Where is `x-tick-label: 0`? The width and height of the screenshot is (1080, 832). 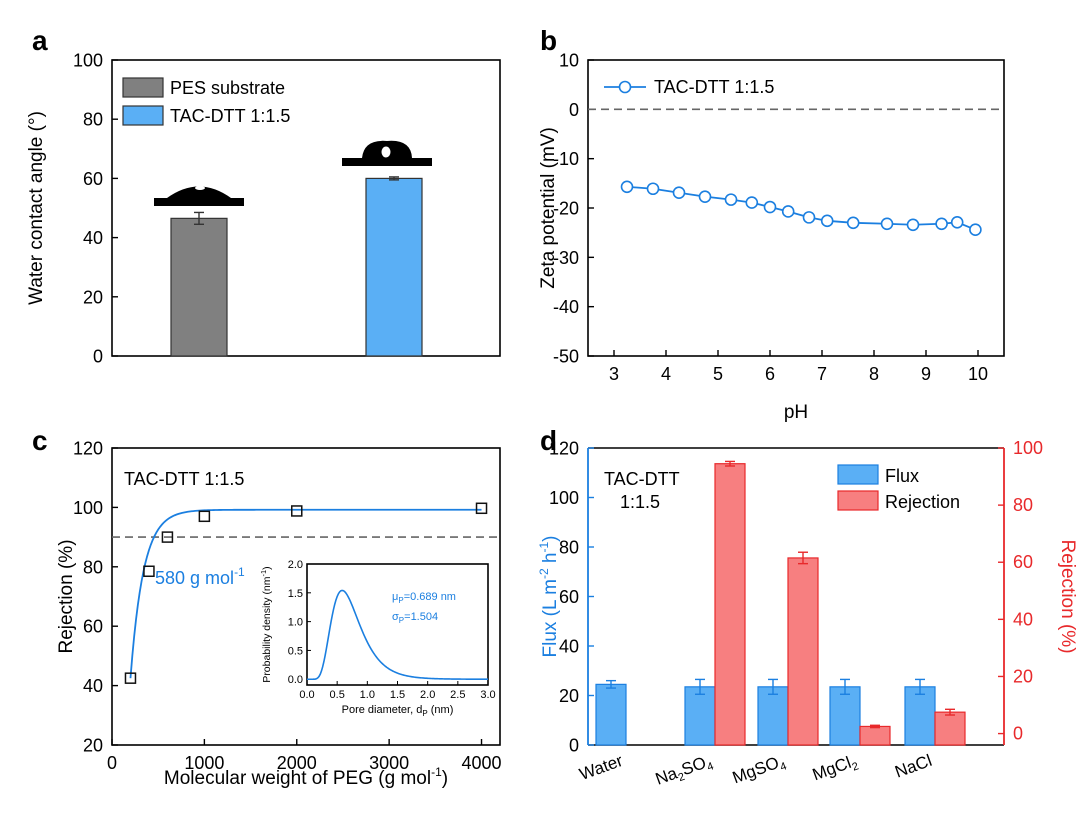 x-tick-label: 0 is located at coordinates (112, 763).